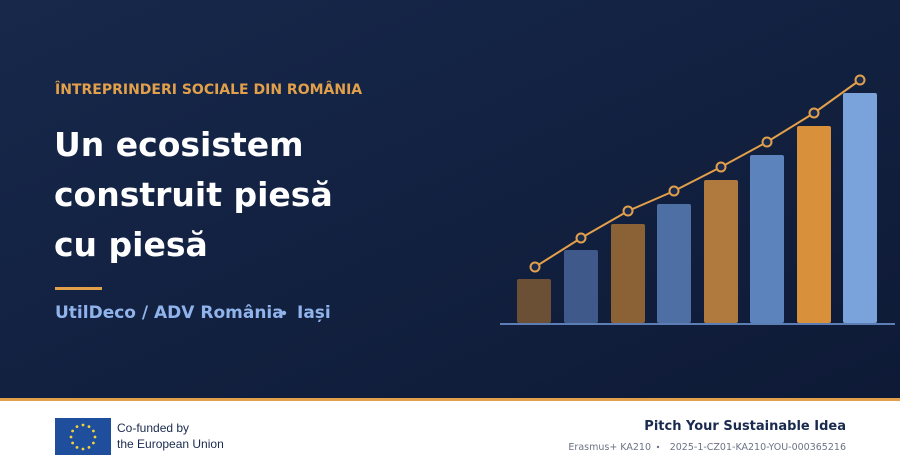  I want to click on location: Iași, so click(314, 313).